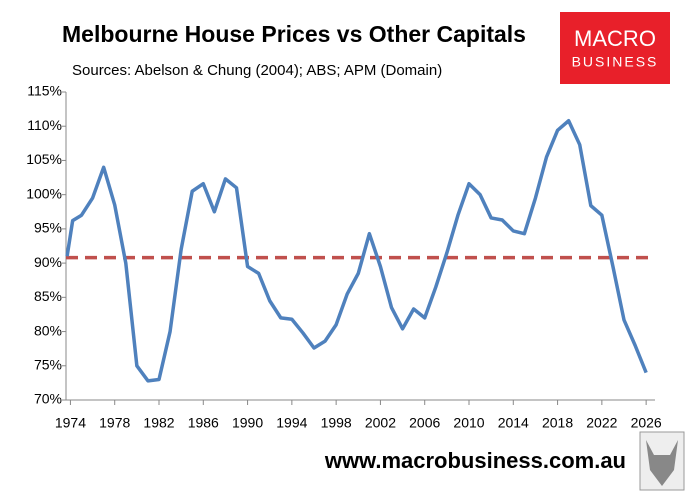 This screenshot has width=691, height=496. Describe the element at coordinates (44, 125) in the screenshot. I see `y-tick-label: 110%` at that location.